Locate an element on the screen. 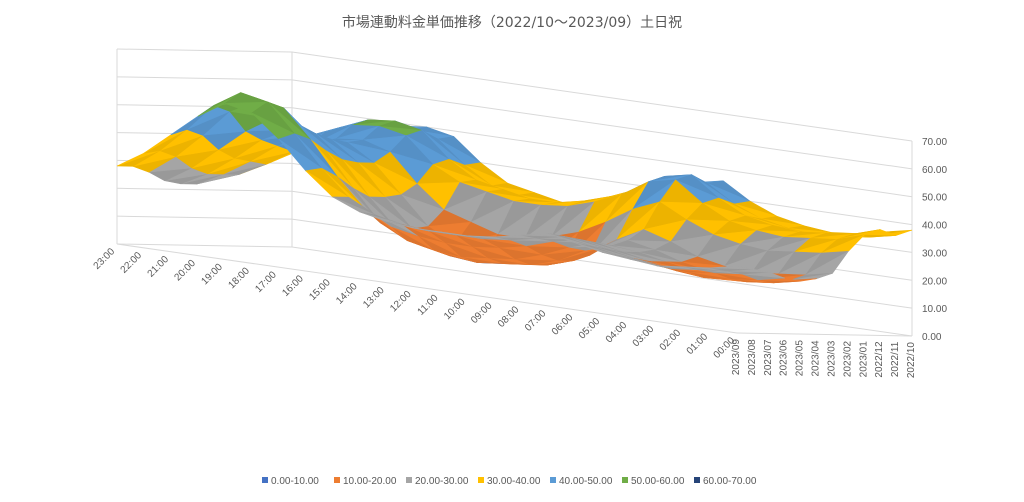  month-tick-label: 2023/01 is located at coordinates (863, 359).